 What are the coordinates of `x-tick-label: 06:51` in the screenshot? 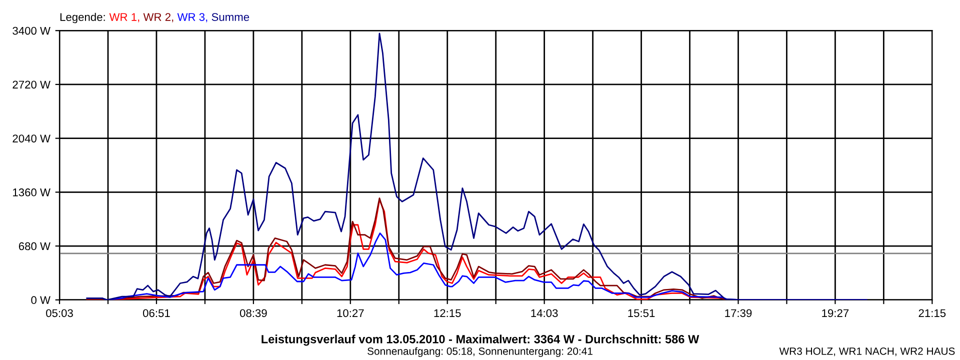 It's located at (156, 313).